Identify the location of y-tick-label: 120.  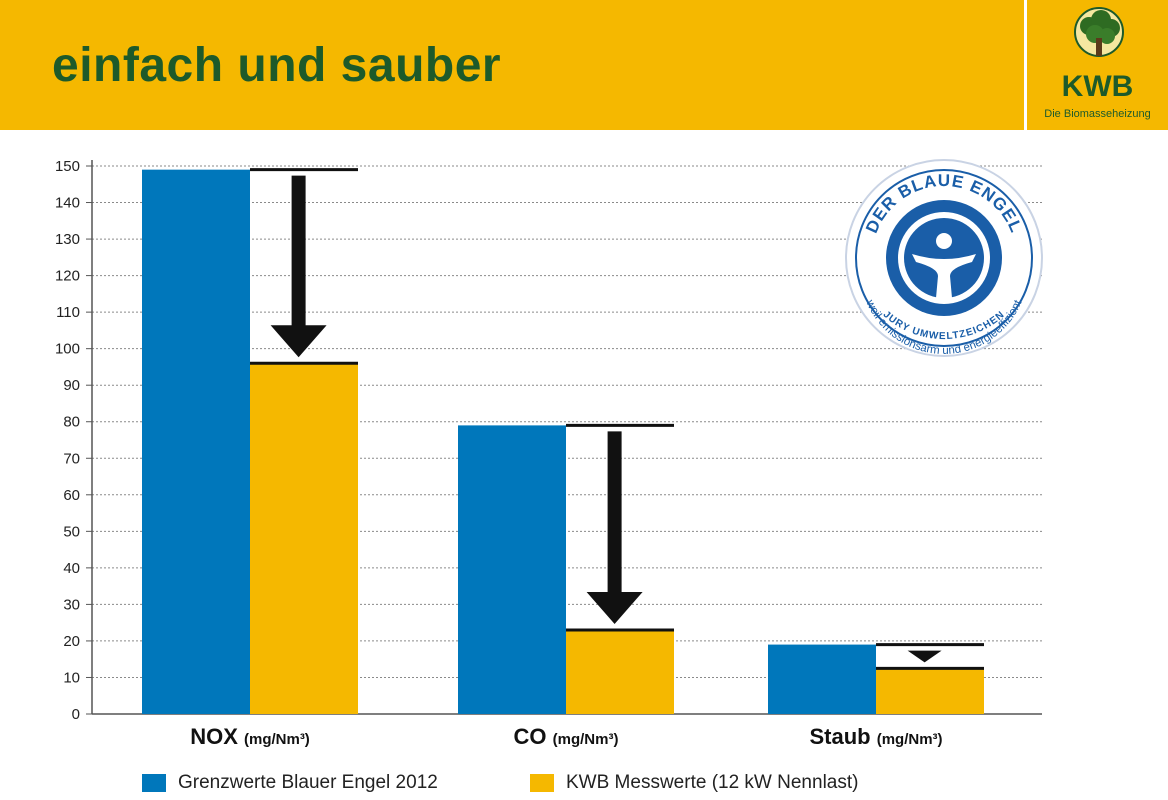
(67, 276).